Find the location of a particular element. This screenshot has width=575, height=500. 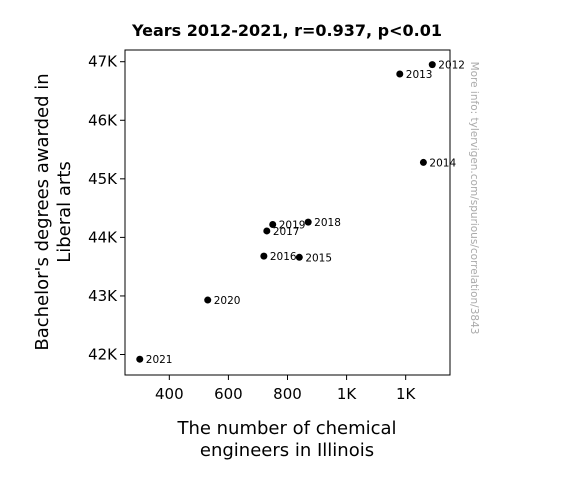

data-point-label: 2018 is located at coordinates (327, 223).